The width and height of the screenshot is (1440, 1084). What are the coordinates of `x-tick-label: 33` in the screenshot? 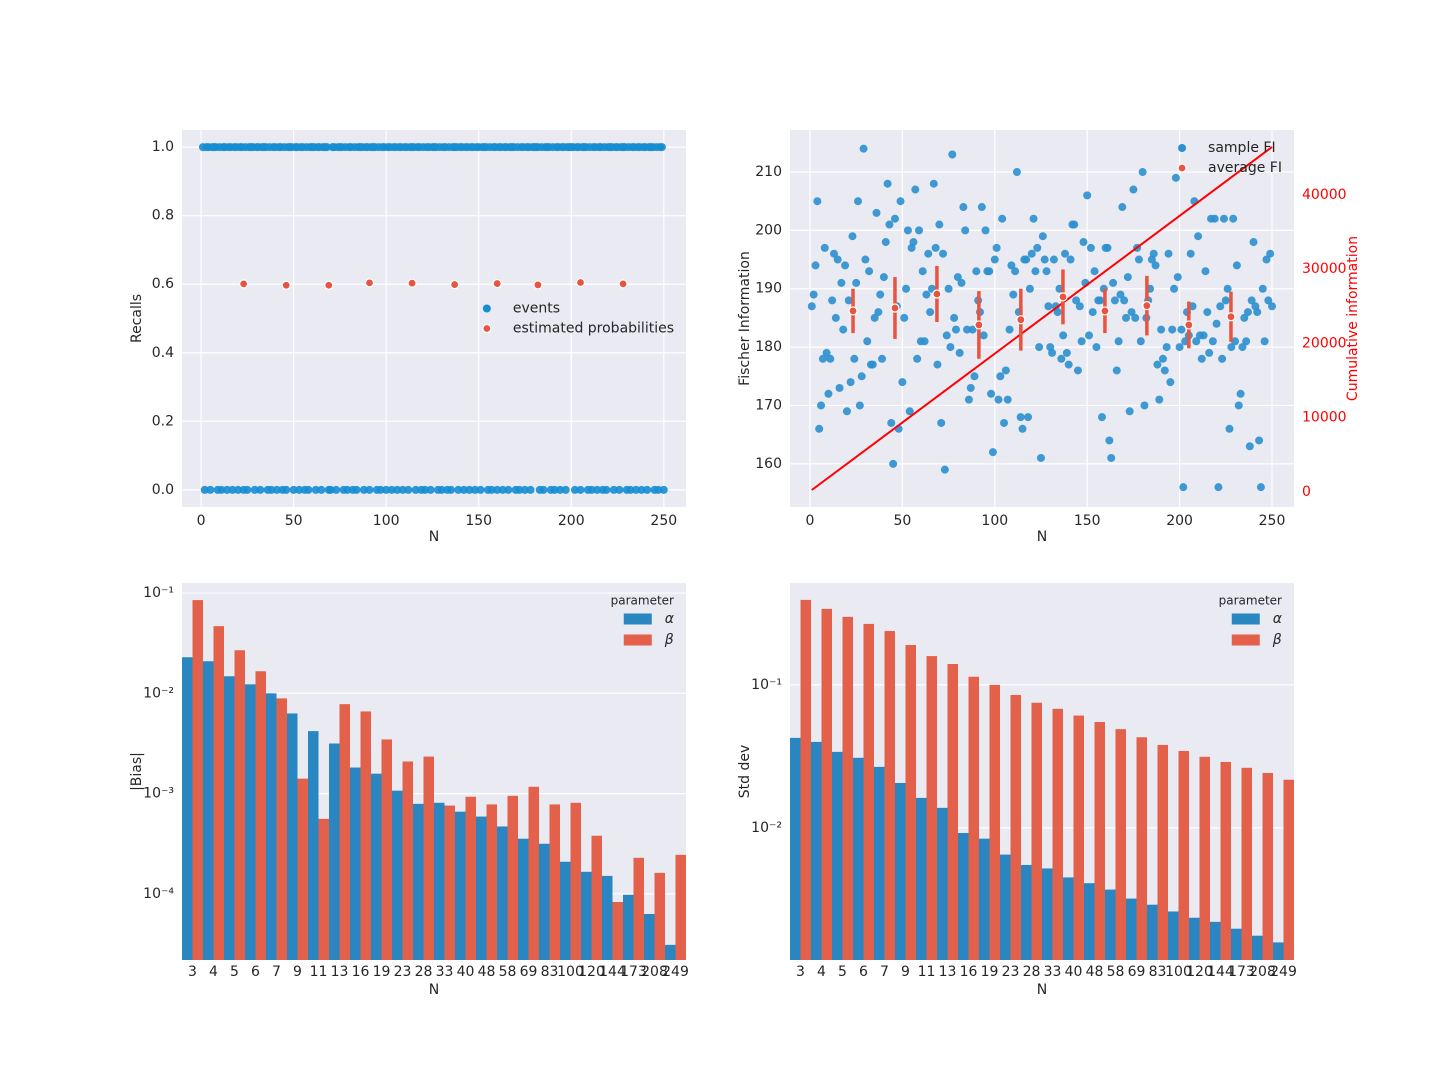 It's located at (445, 972).